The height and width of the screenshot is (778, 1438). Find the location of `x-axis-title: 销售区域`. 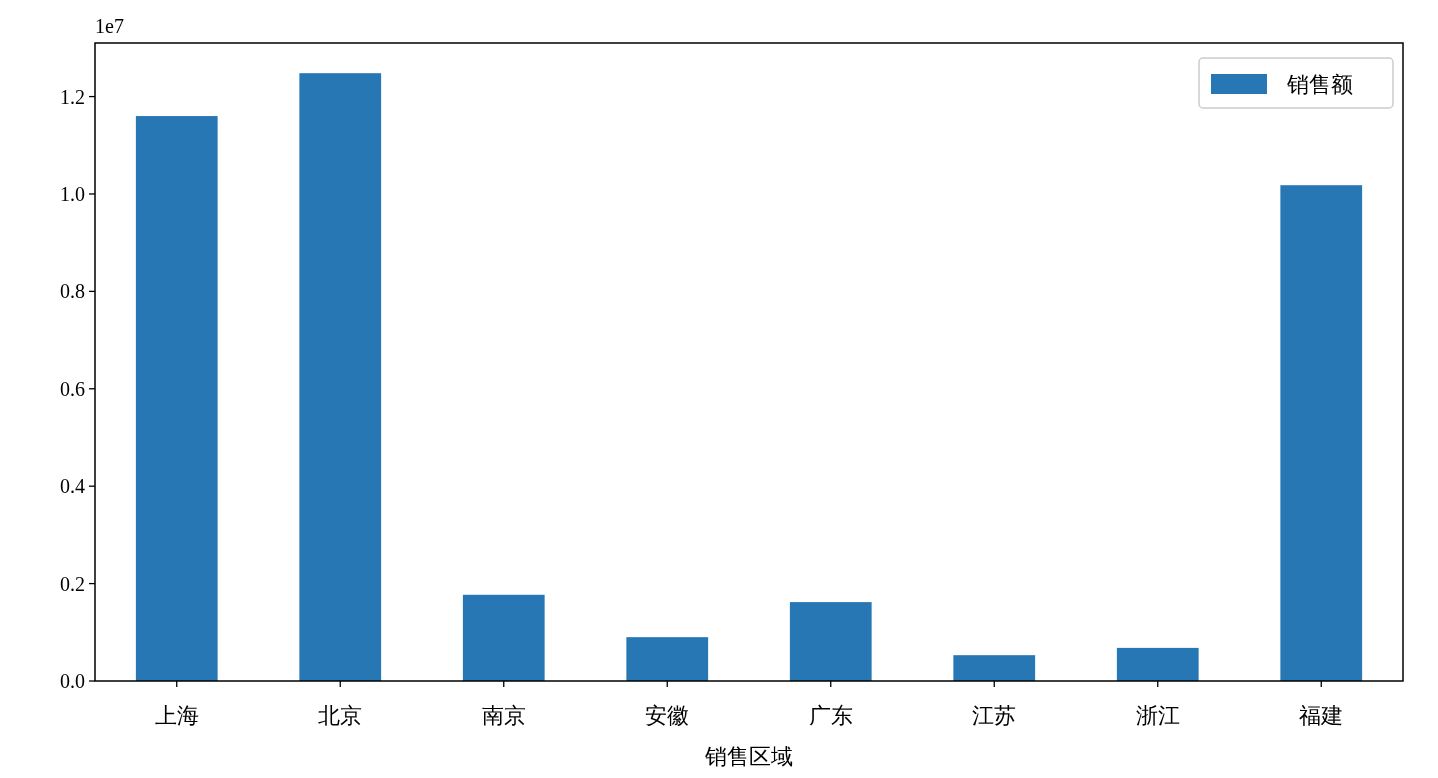

x-axis-title: 销售区域 is located at coordinates (748, 756).